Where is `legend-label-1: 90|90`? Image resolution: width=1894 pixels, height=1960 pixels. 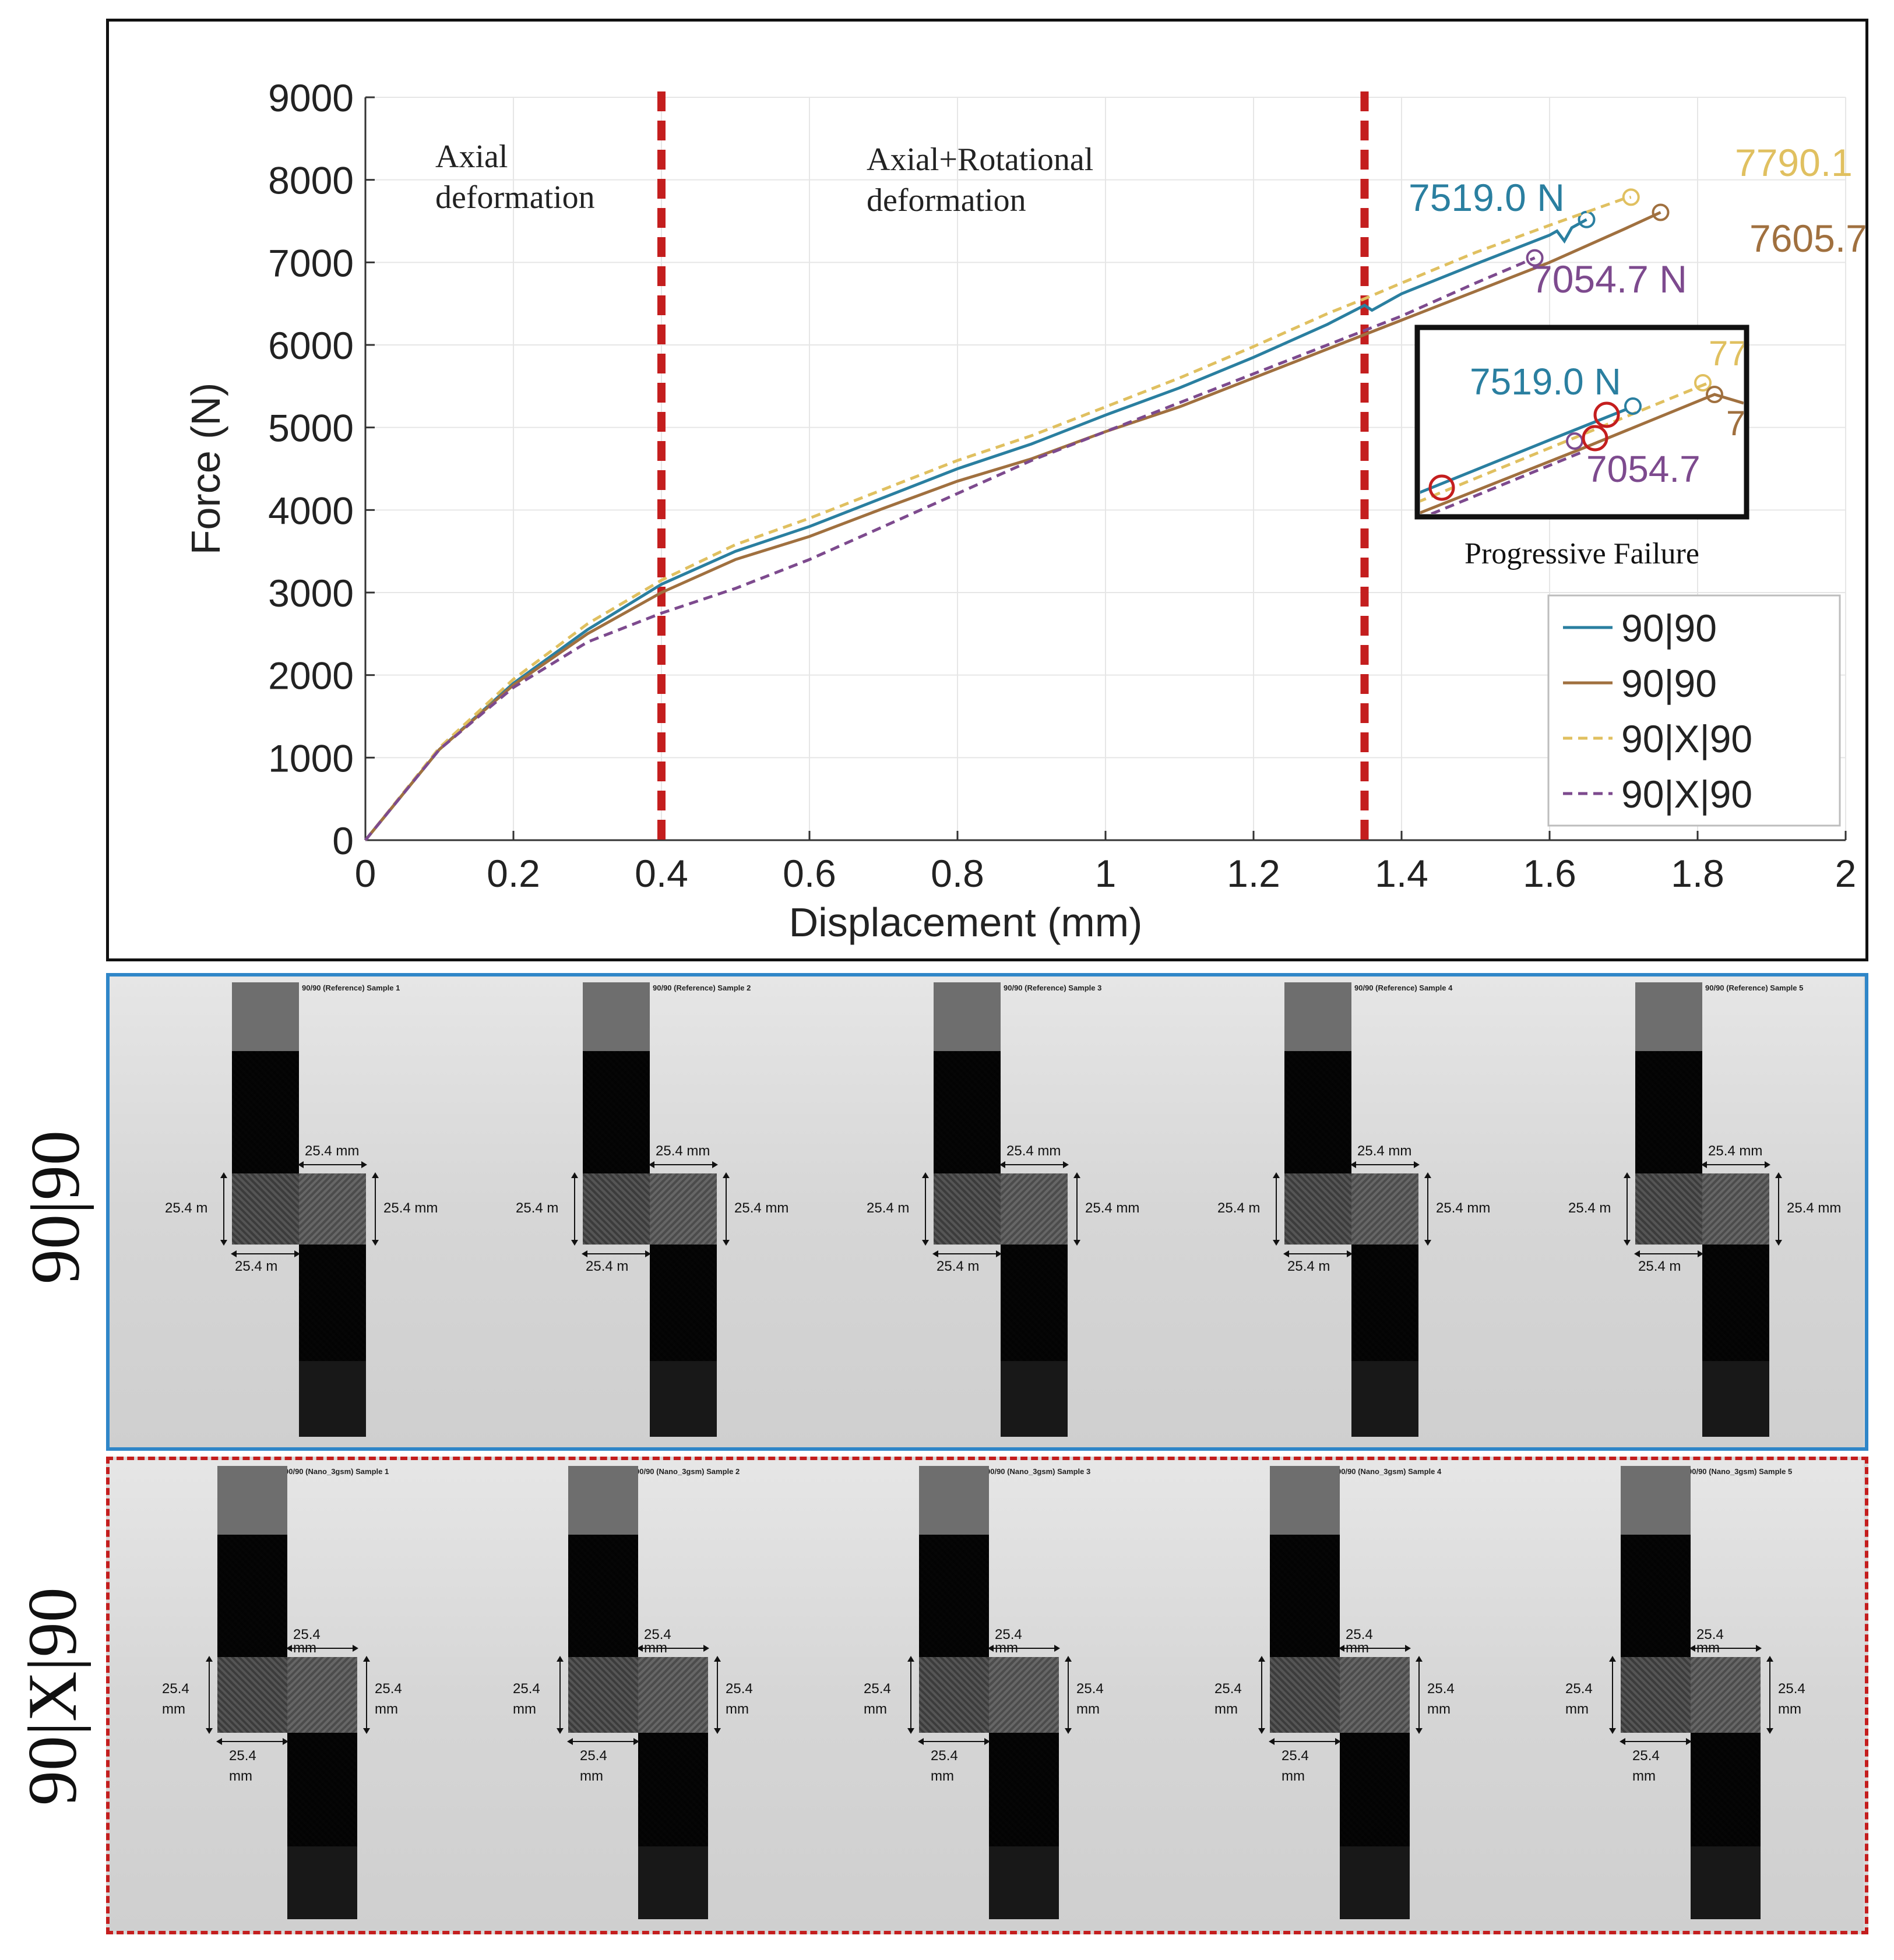 legend-label-1: 90|90 is located at coordinates (1669, 683).